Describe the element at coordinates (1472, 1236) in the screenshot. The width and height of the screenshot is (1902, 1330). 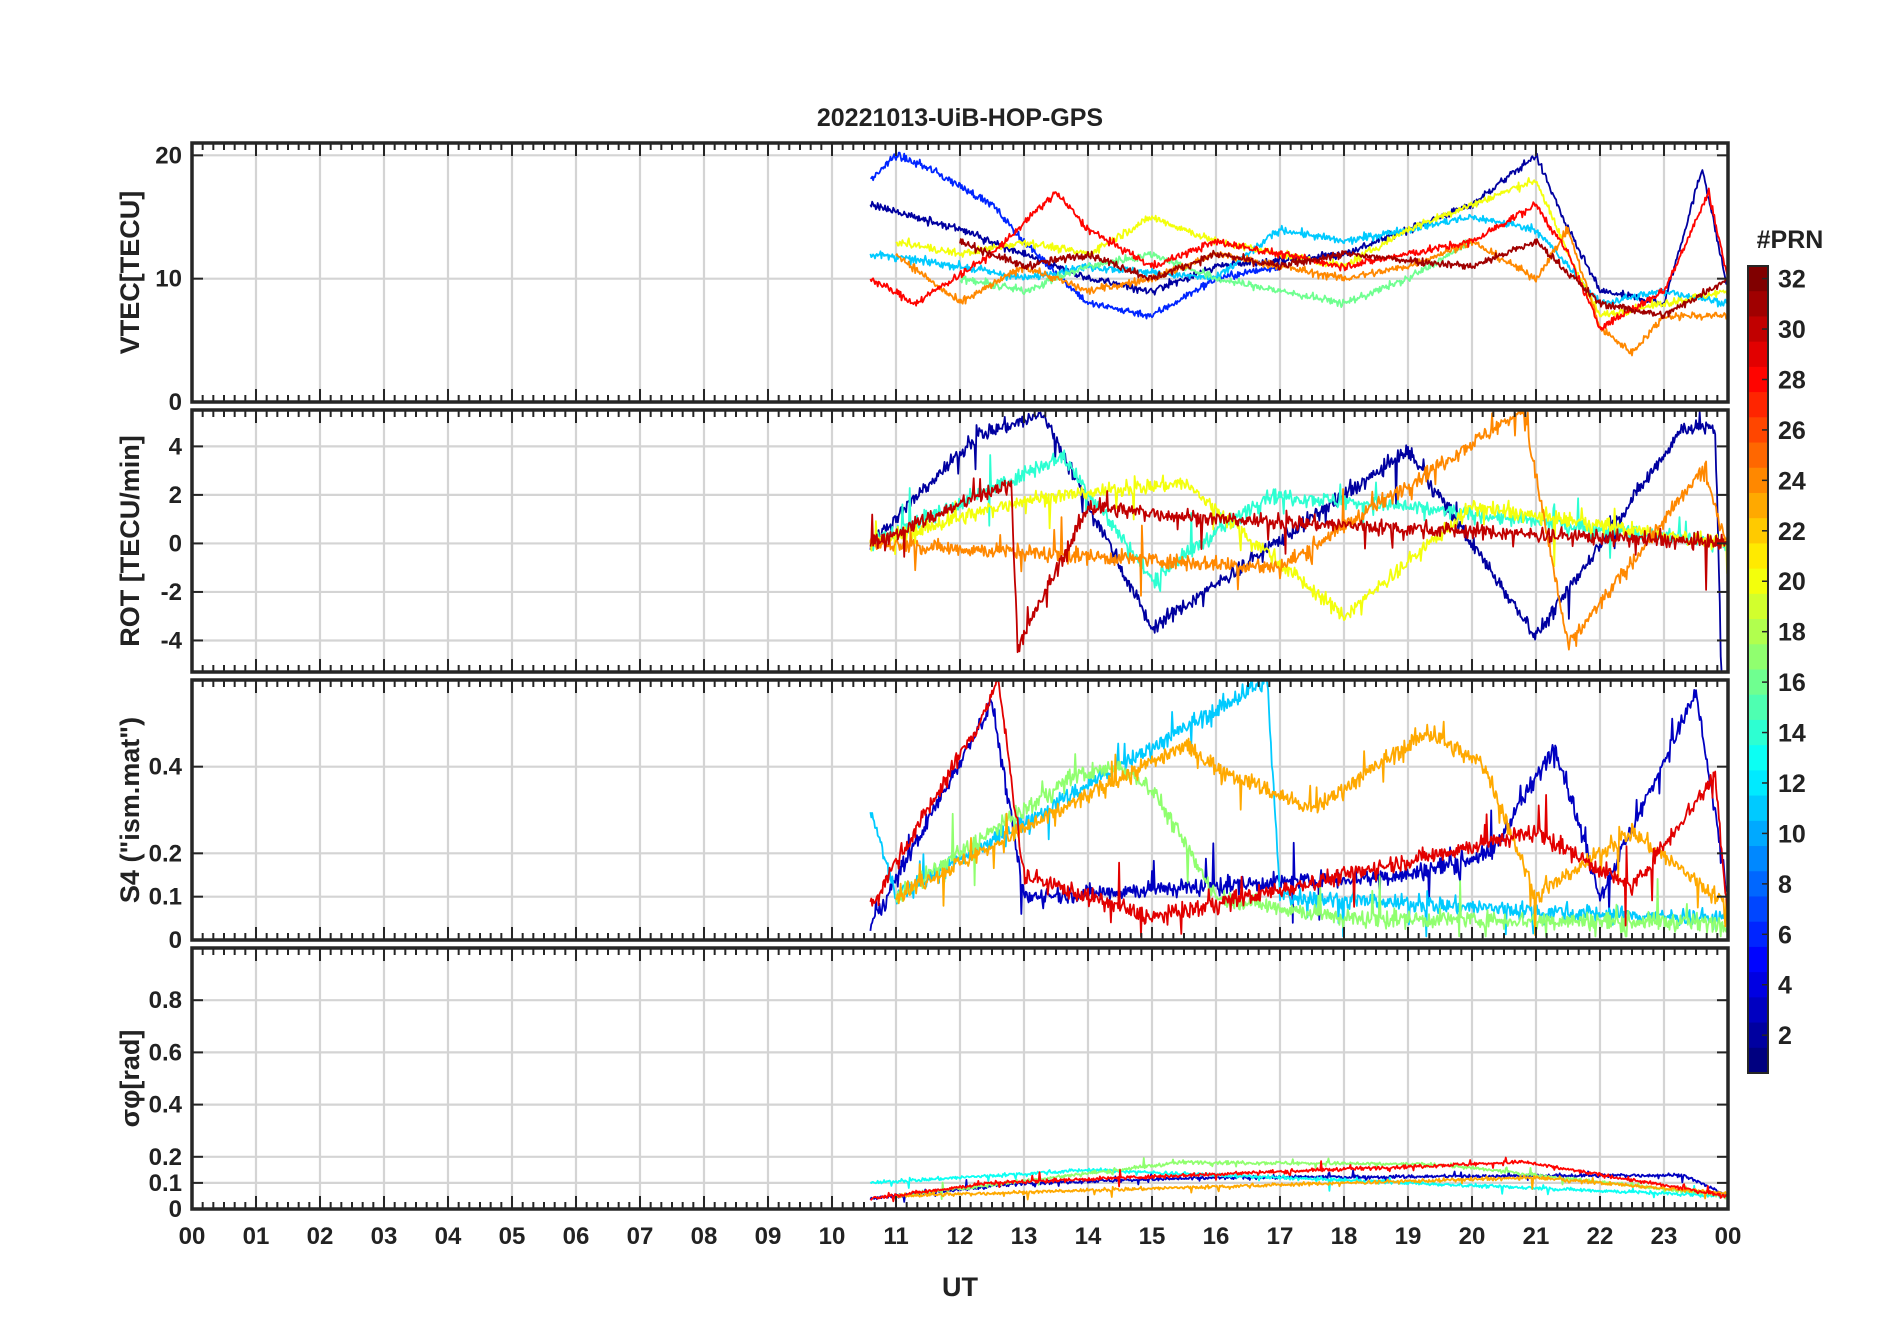
I see `x-tick-label: 20` at that location.